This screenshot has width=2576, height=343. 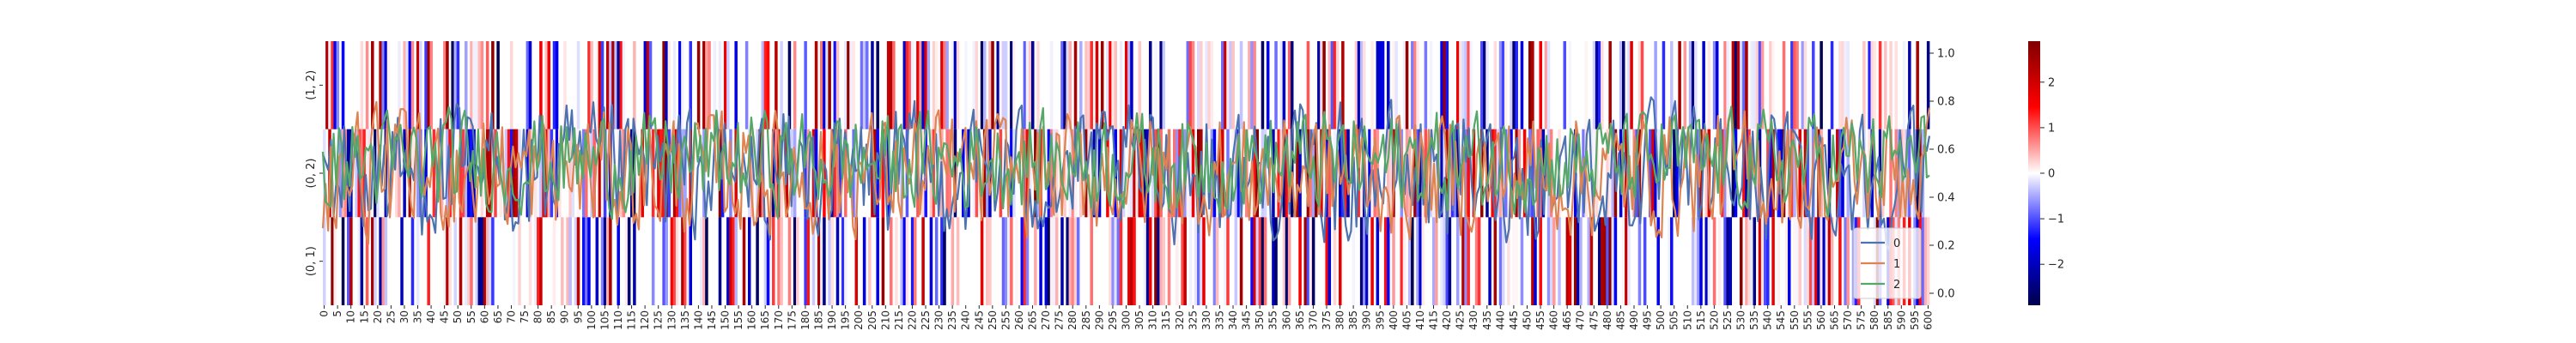 What do you see at coordinates (1862, 320) in the screenshot?
I see `x-tick-label: 575` at bounding box center [1862, 320].